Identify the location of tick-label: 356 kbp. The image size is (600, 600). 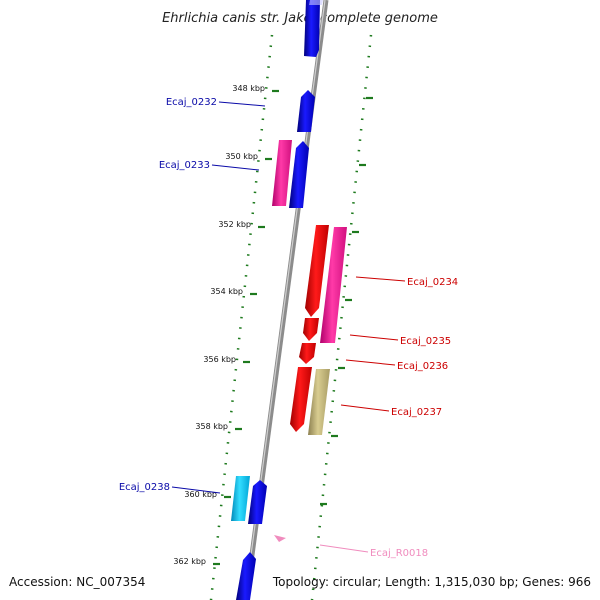
(219, 359).